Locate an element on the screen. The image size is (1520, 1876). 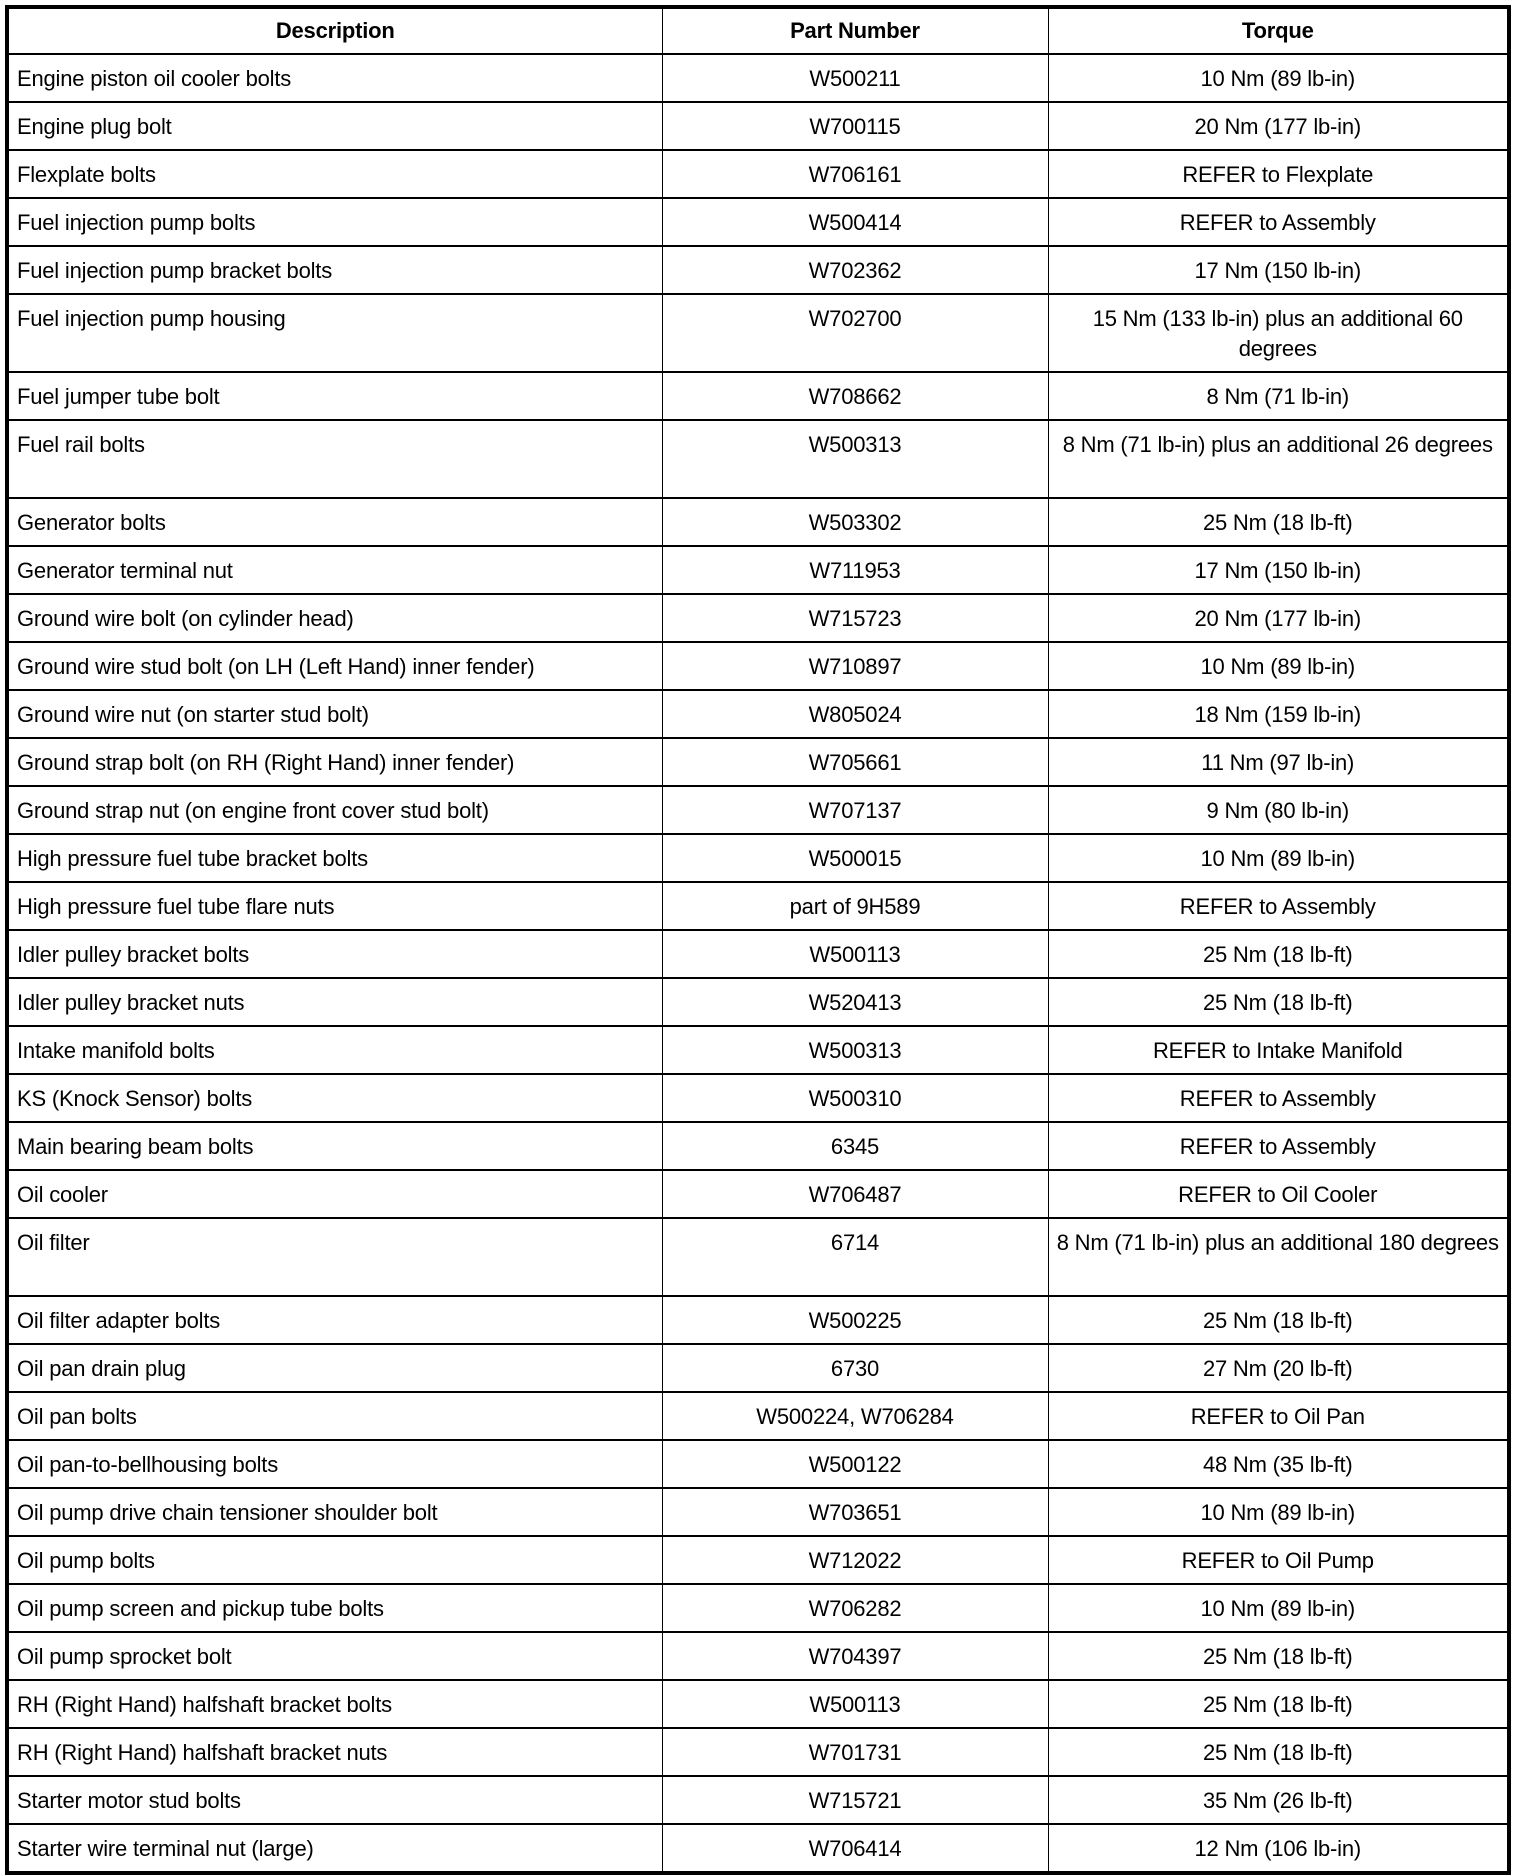
torque-cell: 8 Nm (71 lb-in) is located at coordinates (1278, 396).